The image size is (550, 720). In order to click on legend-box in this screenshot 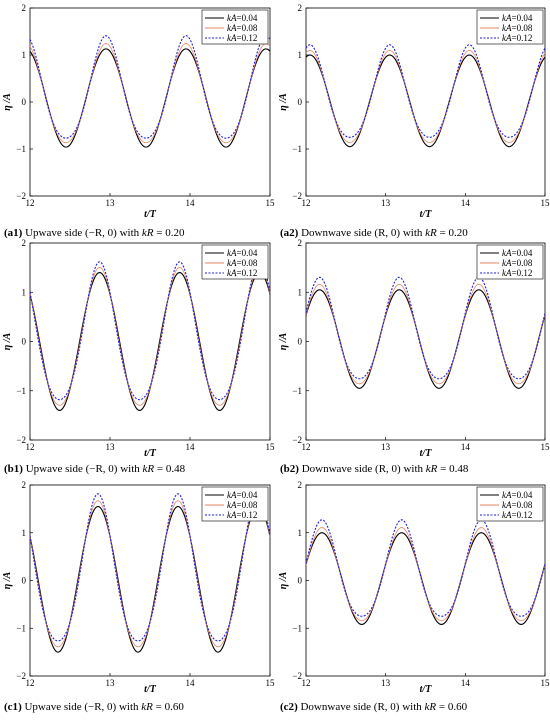, I will do `click(510, 504)`.